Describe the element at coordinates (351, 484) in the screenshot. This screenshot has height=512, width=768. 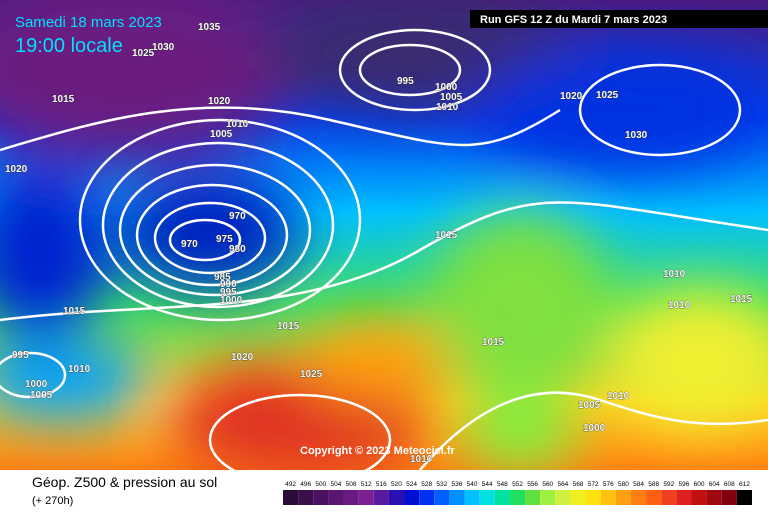
I see `colorbar-label: 508` at that location.